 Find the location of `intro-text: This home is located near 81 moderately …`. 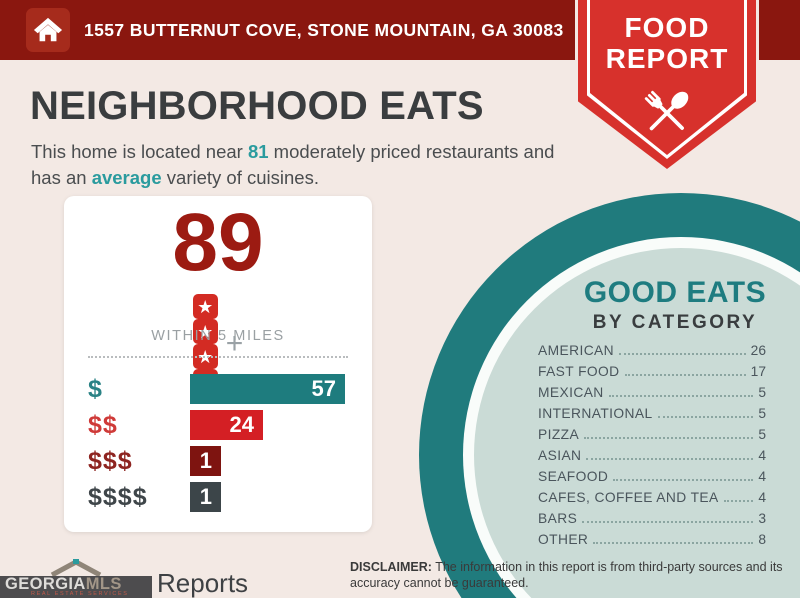

intro-text: This home is located near 81 moderately … is located at coordinates (311, 165).